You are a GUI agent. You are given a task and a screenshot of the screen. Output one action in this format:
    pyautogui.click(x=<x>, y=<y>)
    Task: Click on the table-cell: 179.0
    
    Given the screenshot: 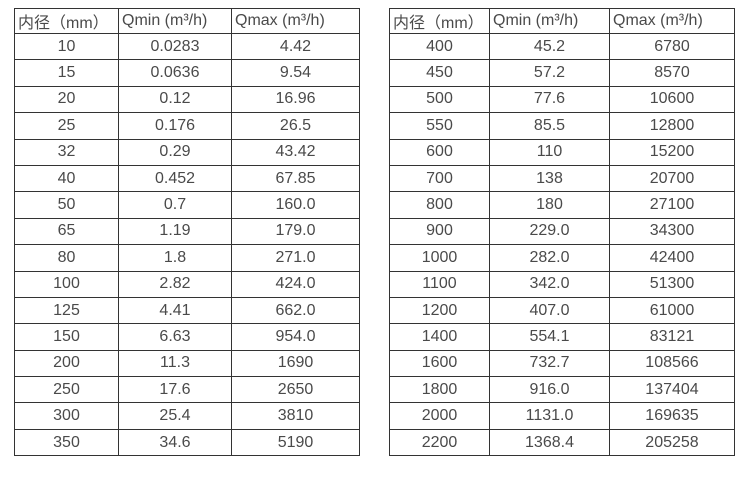 What is the action you would take?
    pyautogui.click(x=295, y=231)
    